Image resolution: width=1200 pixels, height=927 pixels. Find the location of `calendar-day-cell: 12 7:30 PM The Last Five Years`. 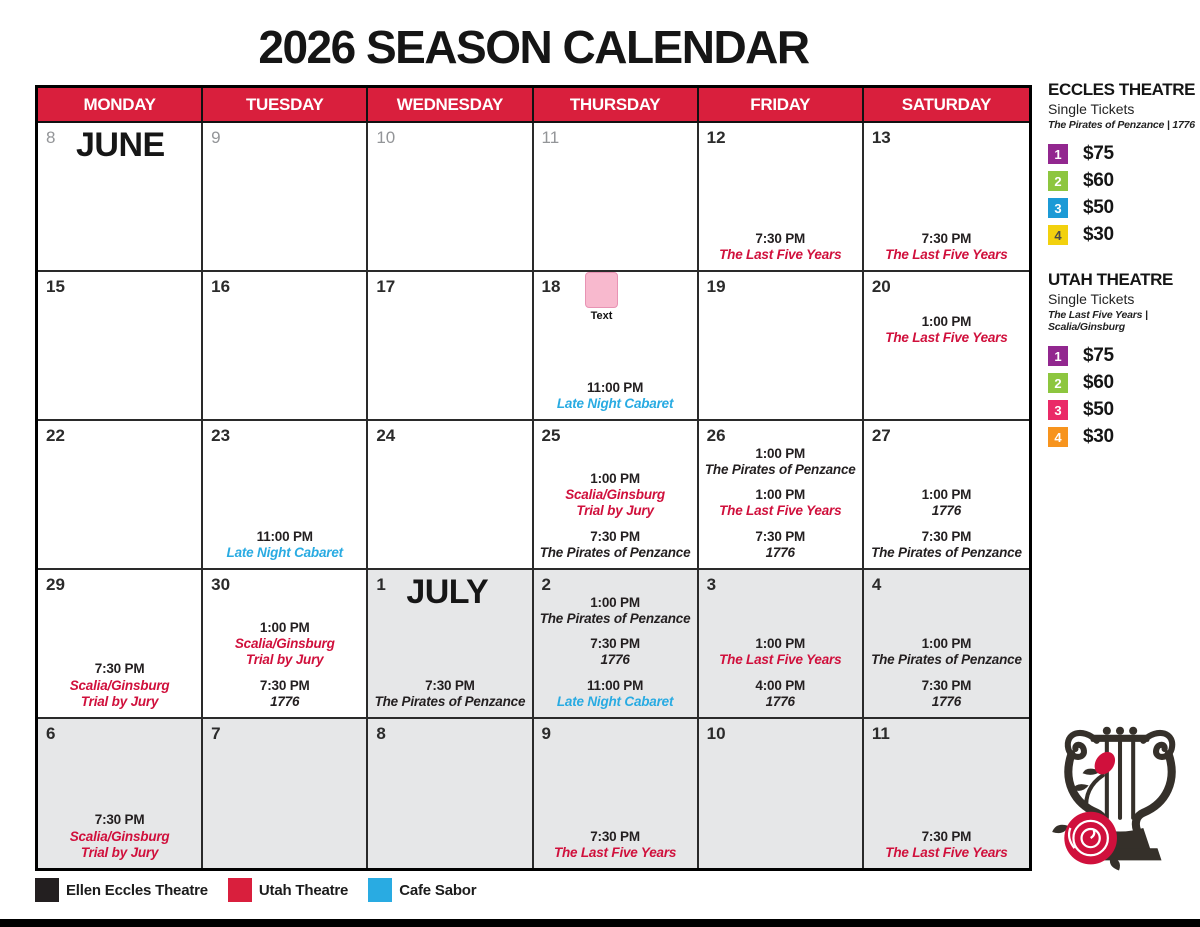

calendar-day-cell: 12 7:30 PM The Last Five Years is located at coordinates (781, 197).